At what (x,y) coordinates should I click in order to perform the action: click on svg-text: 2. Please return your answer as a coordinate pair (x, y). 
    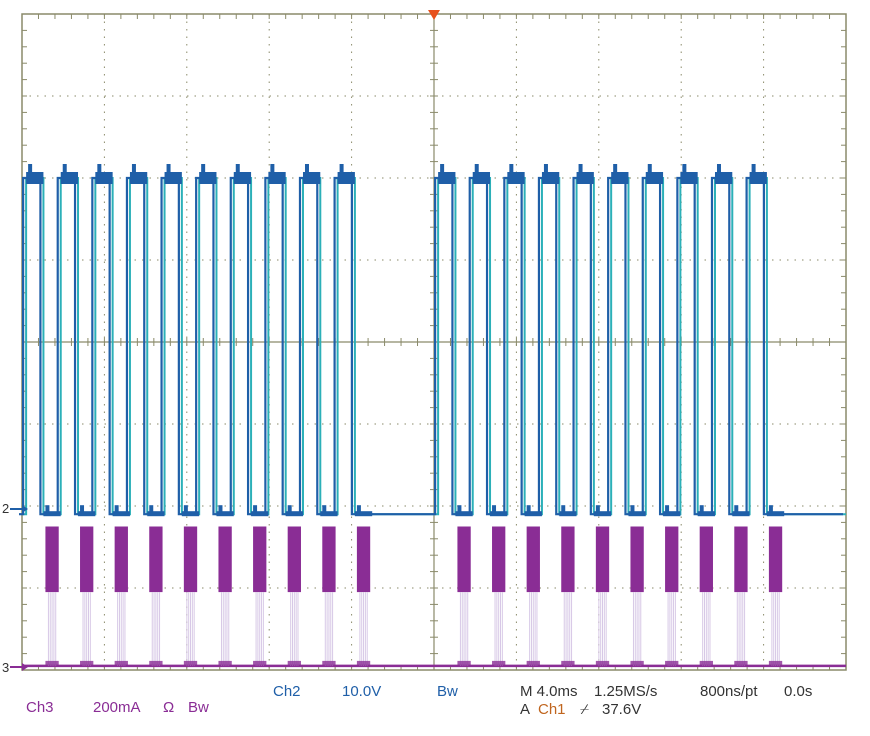
    Looking at the image, I should click on (5, 508).